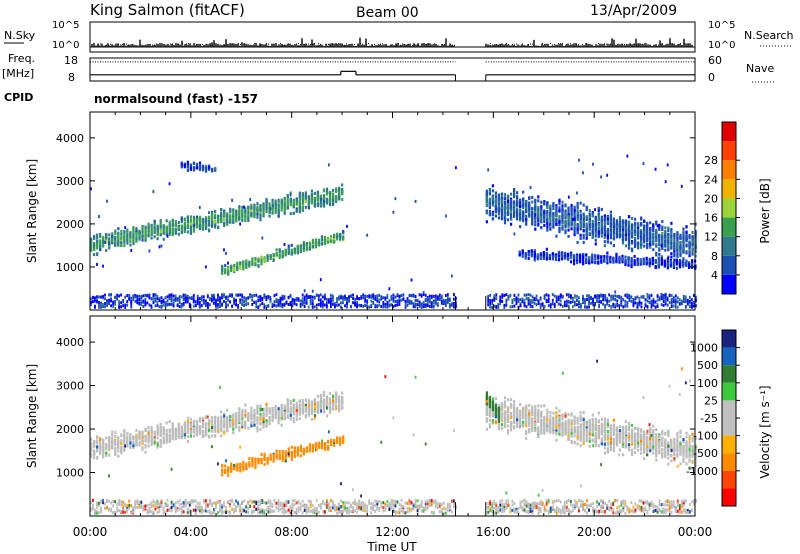 Image resolution: width=800 pixels, height=554 pixels. I want to click on freq-left-label-1: Freq., so click(21, 58).